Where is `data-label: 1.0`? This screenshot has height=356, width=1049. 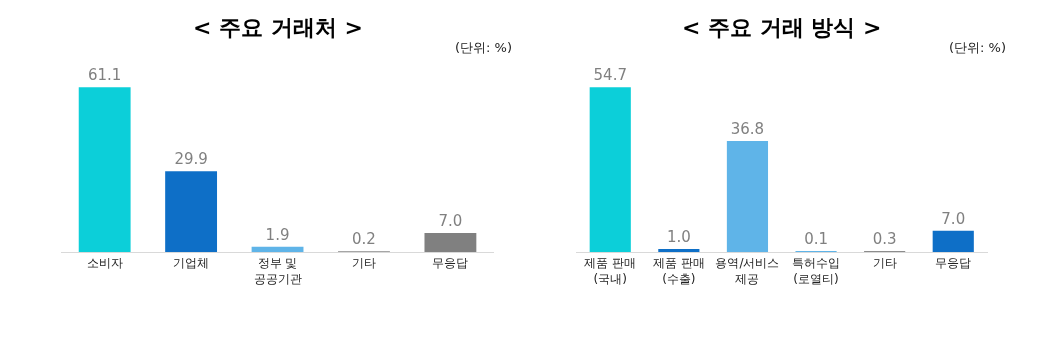 data-label: 1.0 is located at coordinates (678, 236).